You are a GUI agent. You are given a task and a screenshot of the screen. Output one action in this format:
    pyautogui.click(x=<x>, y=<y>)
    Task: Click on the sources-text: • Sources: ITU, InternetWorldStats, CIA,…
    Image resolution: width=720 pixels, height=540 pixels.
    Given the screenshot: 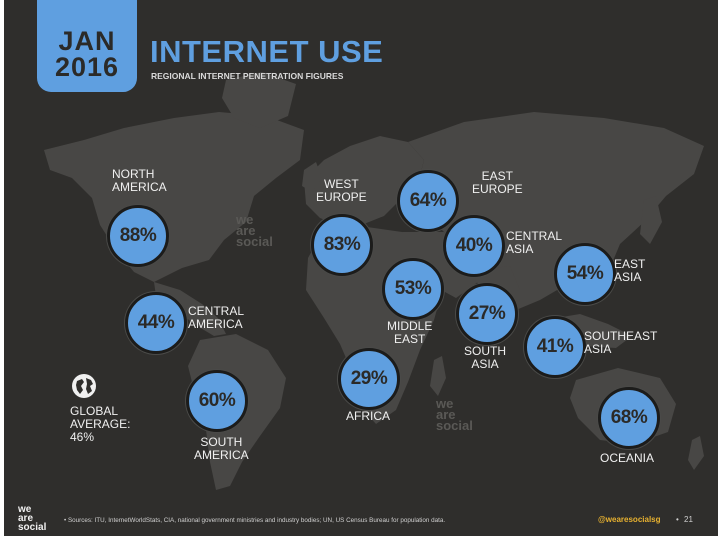 What is the action you would take?
    pyautogui.click(x=255, y=520)
    